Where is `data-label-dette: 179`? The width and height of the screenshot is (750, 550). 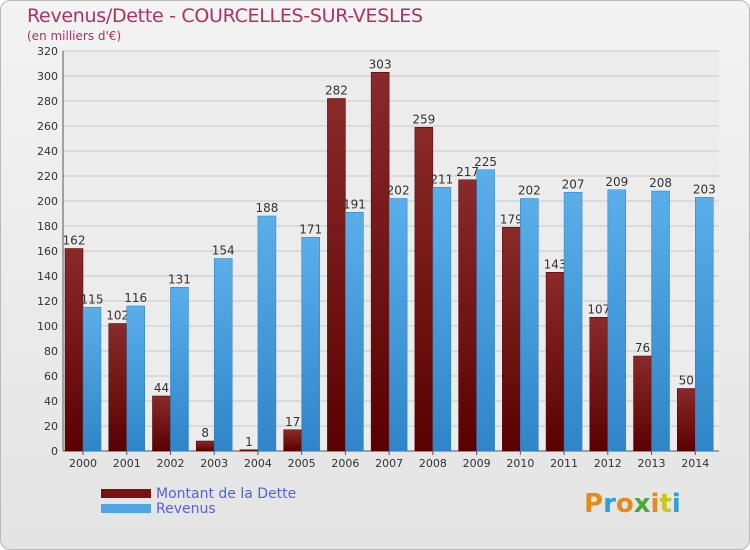
data-label-dette: 179 is located at coordinates (511, 219).